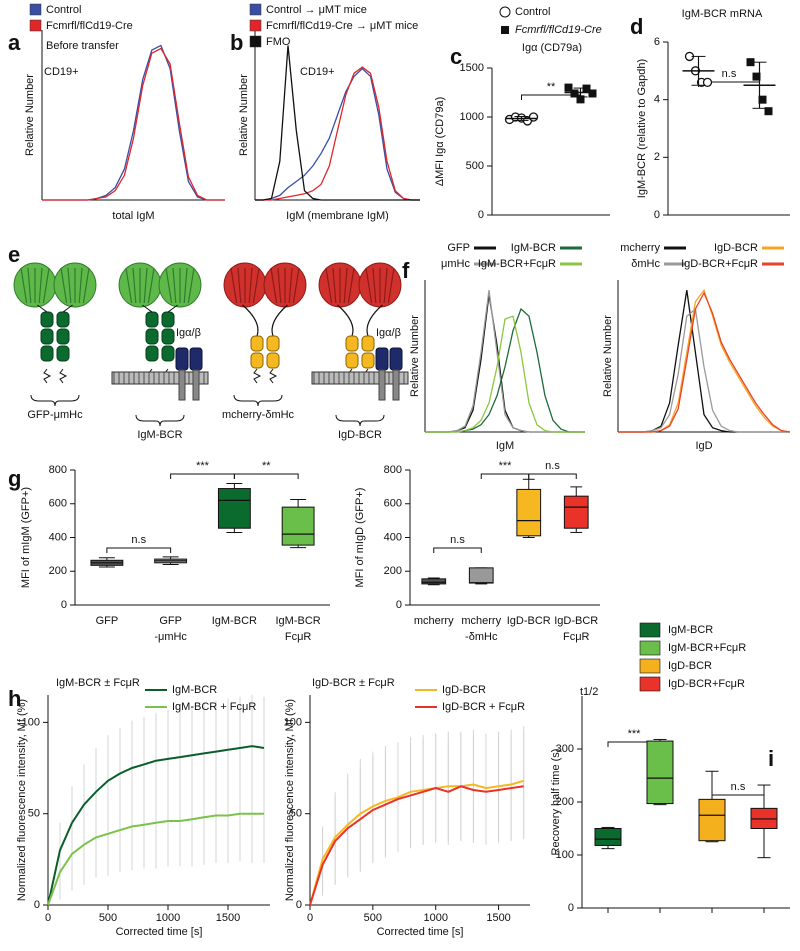 Image resolution: width=800 pixels, height=951 pixels. Describe the element at coordinates (228, 918) in the screenshot. I see `x-tick-label: 1500` at that location.